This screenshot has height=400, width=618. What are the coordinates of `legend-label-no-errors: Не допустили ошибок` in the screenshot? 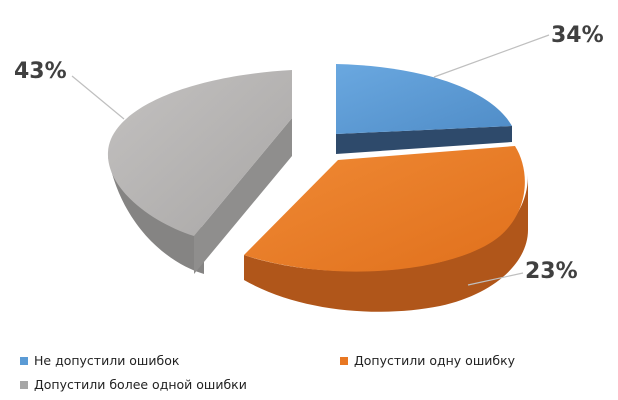 It's located at (107, 360).